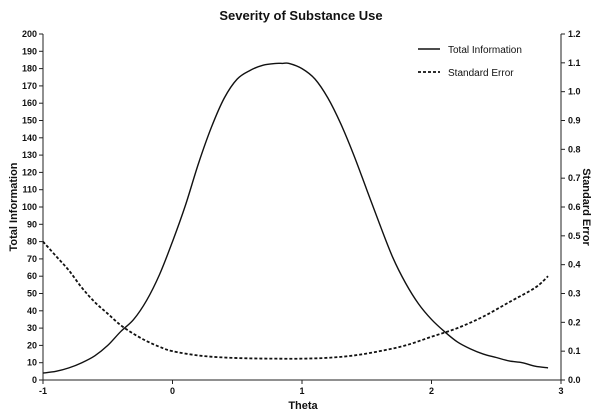 This screenshot has width=602, height=419. Describe the element at coordinates (32, 363) in the screenshot. I see `left-y-tick-label: 10` at that location.